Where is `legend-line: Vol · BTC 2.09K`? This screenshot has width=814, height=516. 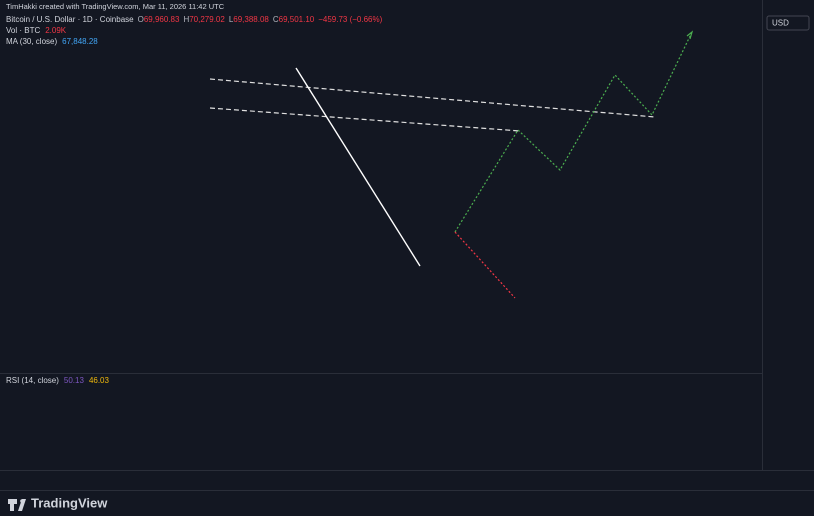 legend-line: Vol · BTC 2.09K is located at coordinates (36, 30).